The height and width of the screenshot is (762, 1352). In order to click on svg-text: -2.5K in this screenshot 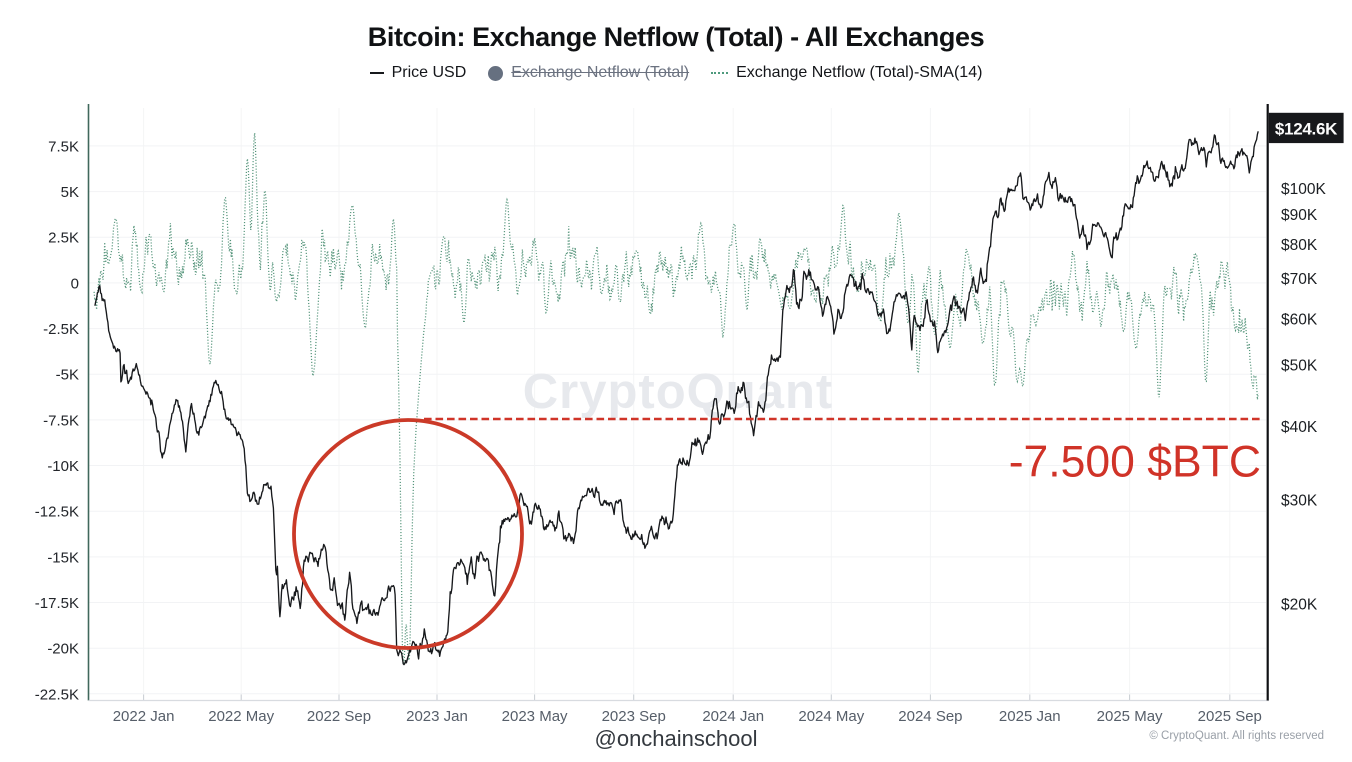, I will do `click(61, 329)`.